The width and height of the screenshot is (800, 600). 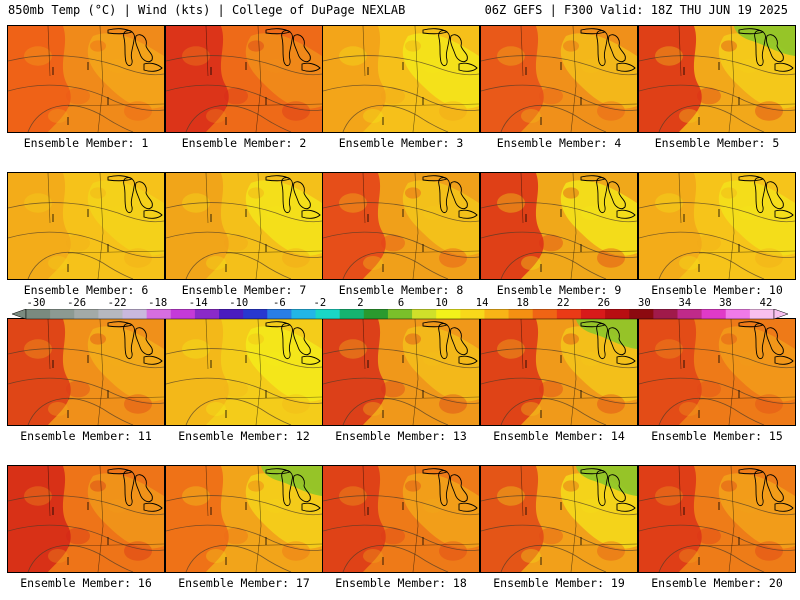 What do you see at coordinates (766, 303) in the screenshot?
I see `colorbar-tick-label: 42` at bounding box center [766, 303].